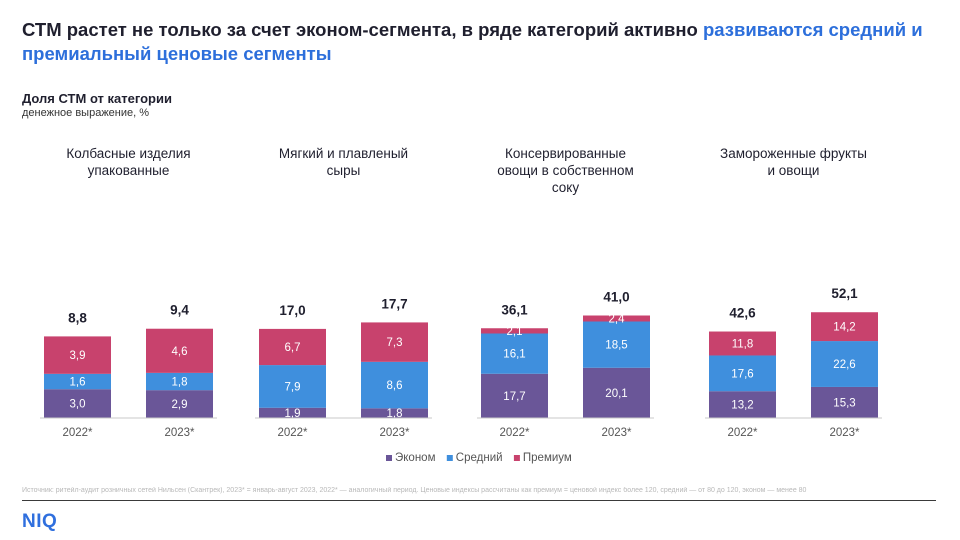  I want to click on segment-value-label: 3,9, so click(78, 356).